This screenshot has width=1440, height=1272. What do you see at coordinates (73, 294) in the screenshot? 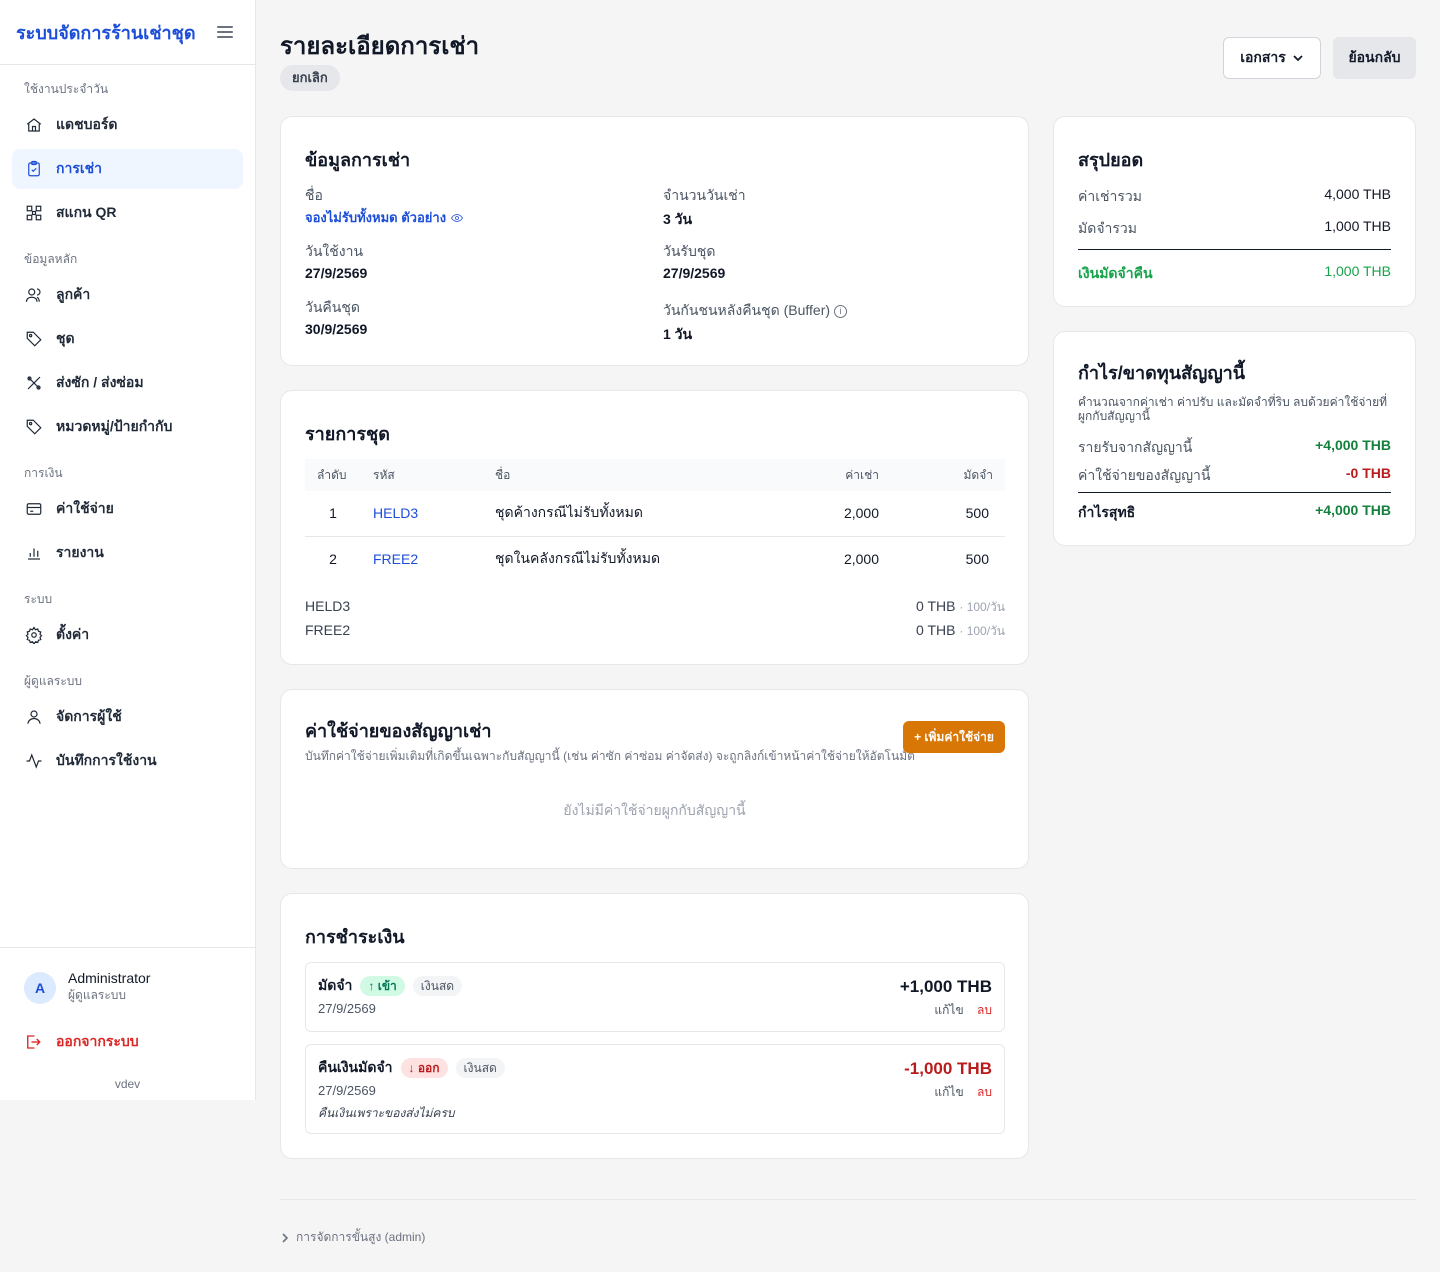
I see `sidebar-item-label: ลูกค้า` at bounding box center [73, 294].